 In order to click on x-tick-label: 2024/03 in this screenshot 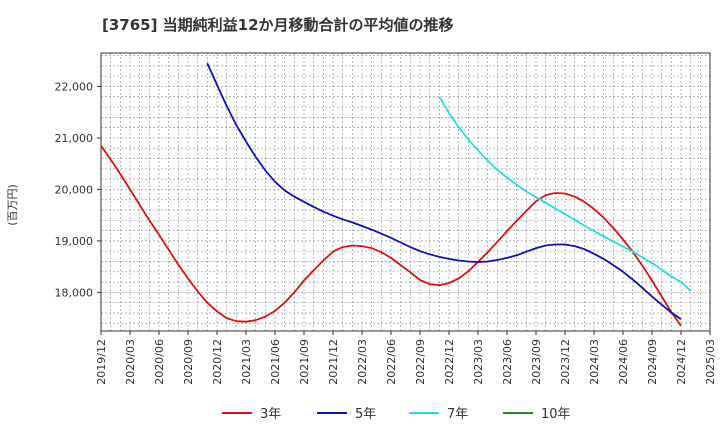, I will do `click(594, 362)`.